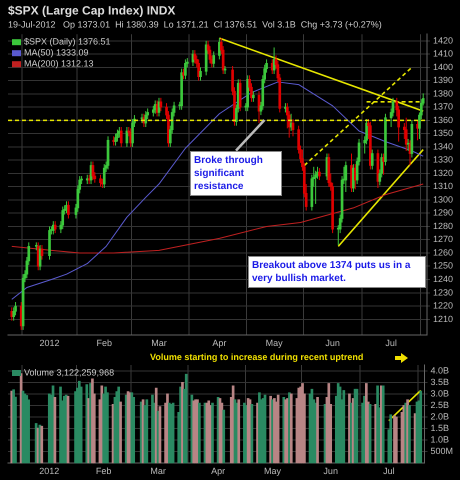 The width and height of the screenshot is (460, 480). Describe the element at coordinates (439, 439) in the screenshot. I see `y-tick-label: 1.0B` at that location.